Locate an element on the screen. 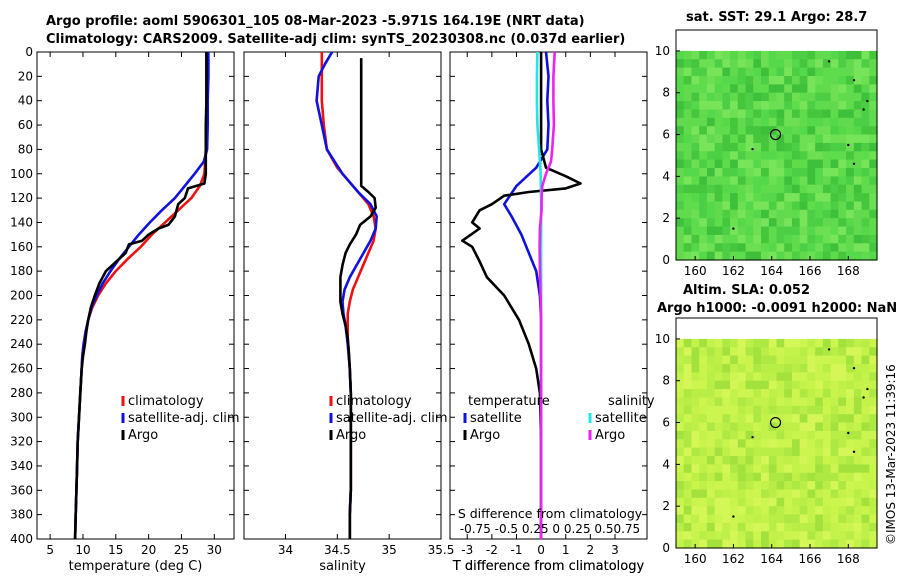 This screenshot has height=580, width=900. differences-xtick-label: 2 is located at coordinates (591, 550).